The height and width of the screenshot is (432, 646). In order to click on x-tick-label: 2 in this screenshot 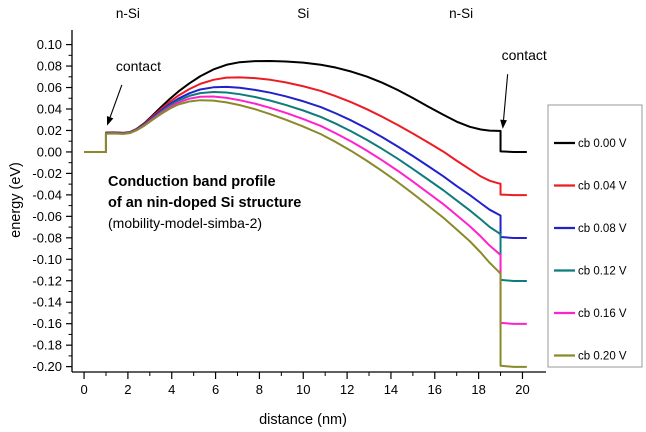, I will do `click(127, 389)`.